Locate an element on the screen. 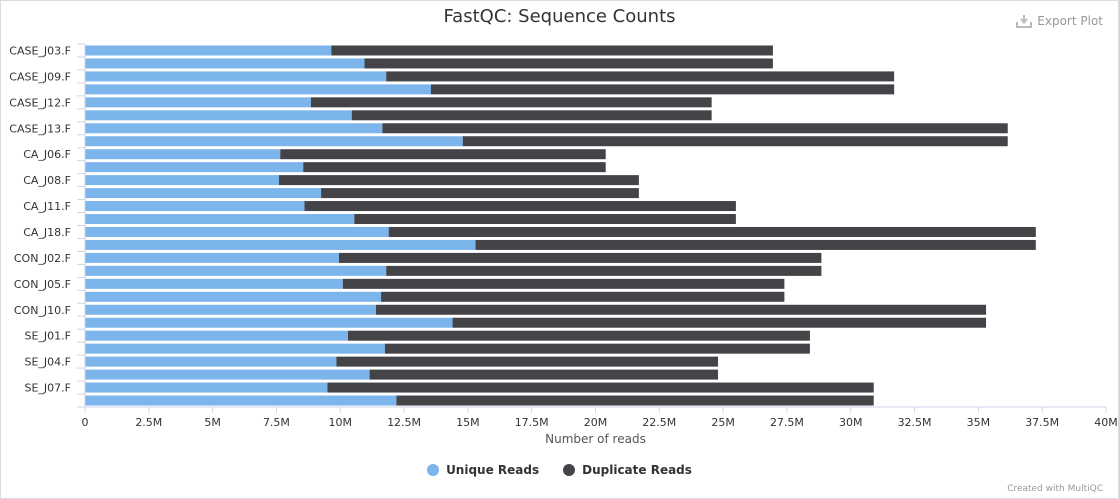 This screenshot has width=1119, height=499. x-tick-label: 12.5M is located at coordinates (404, 422).